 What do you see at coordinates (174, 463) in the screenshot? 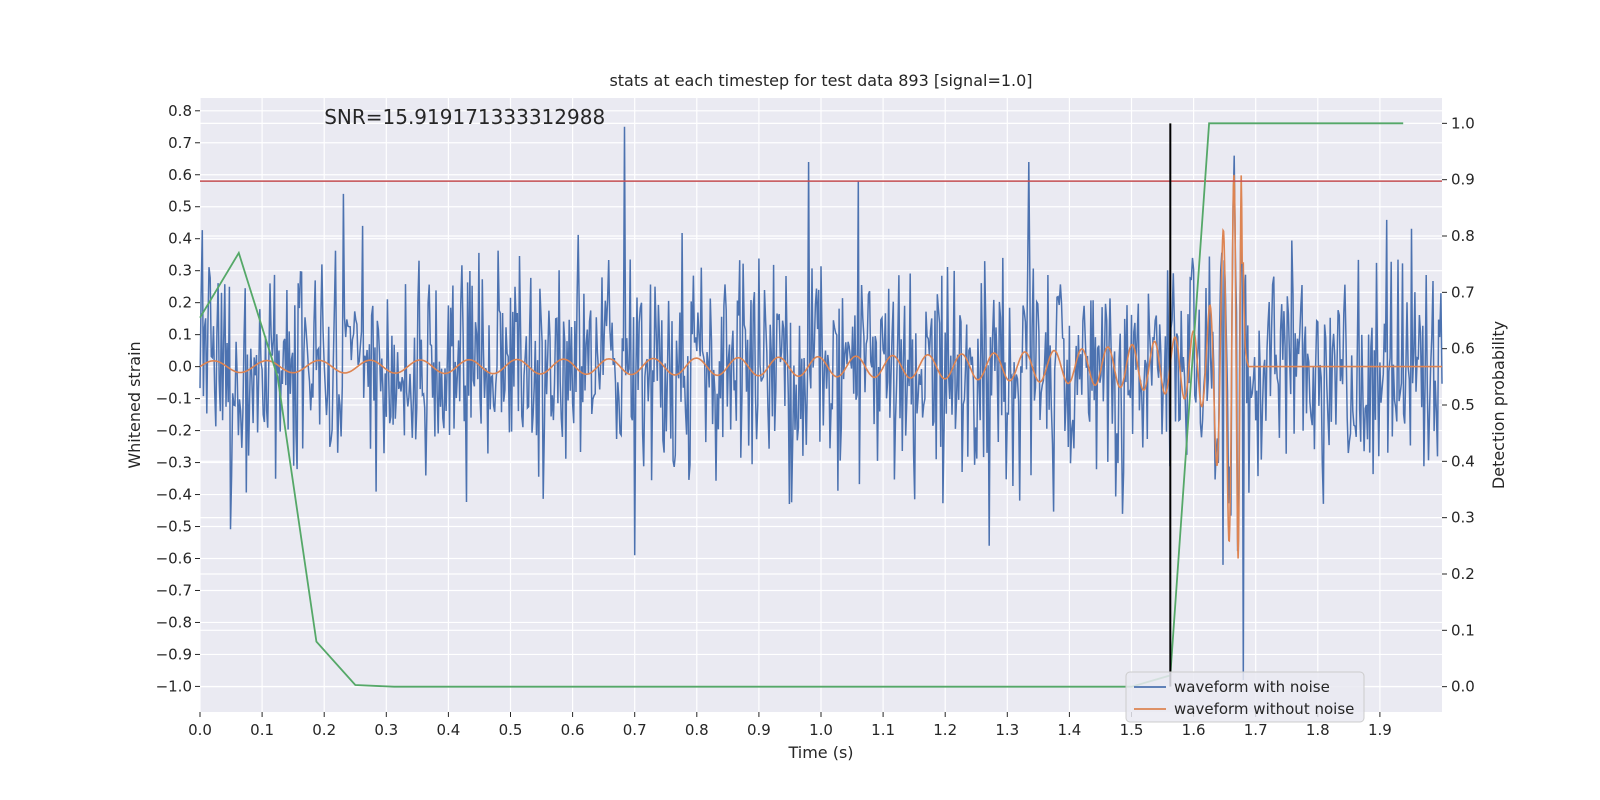
I see `y-tick-label: −0.3` at bounding box center [174, 463].